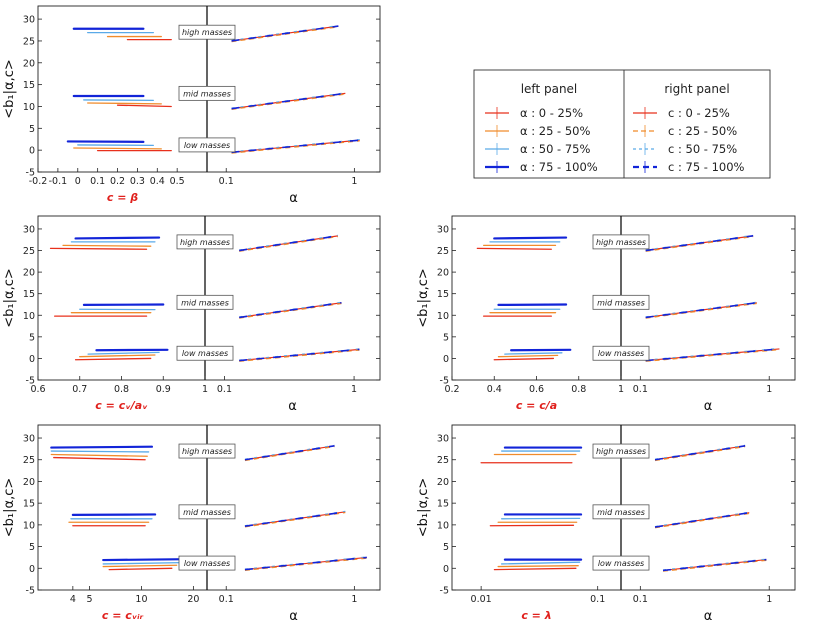 The width and height of the screenshot is (830, 627). What do you see at coordinates (141, 599) in the screenshot?
I see `left-x-tick-label: 10` at bounding box center [141, 599].